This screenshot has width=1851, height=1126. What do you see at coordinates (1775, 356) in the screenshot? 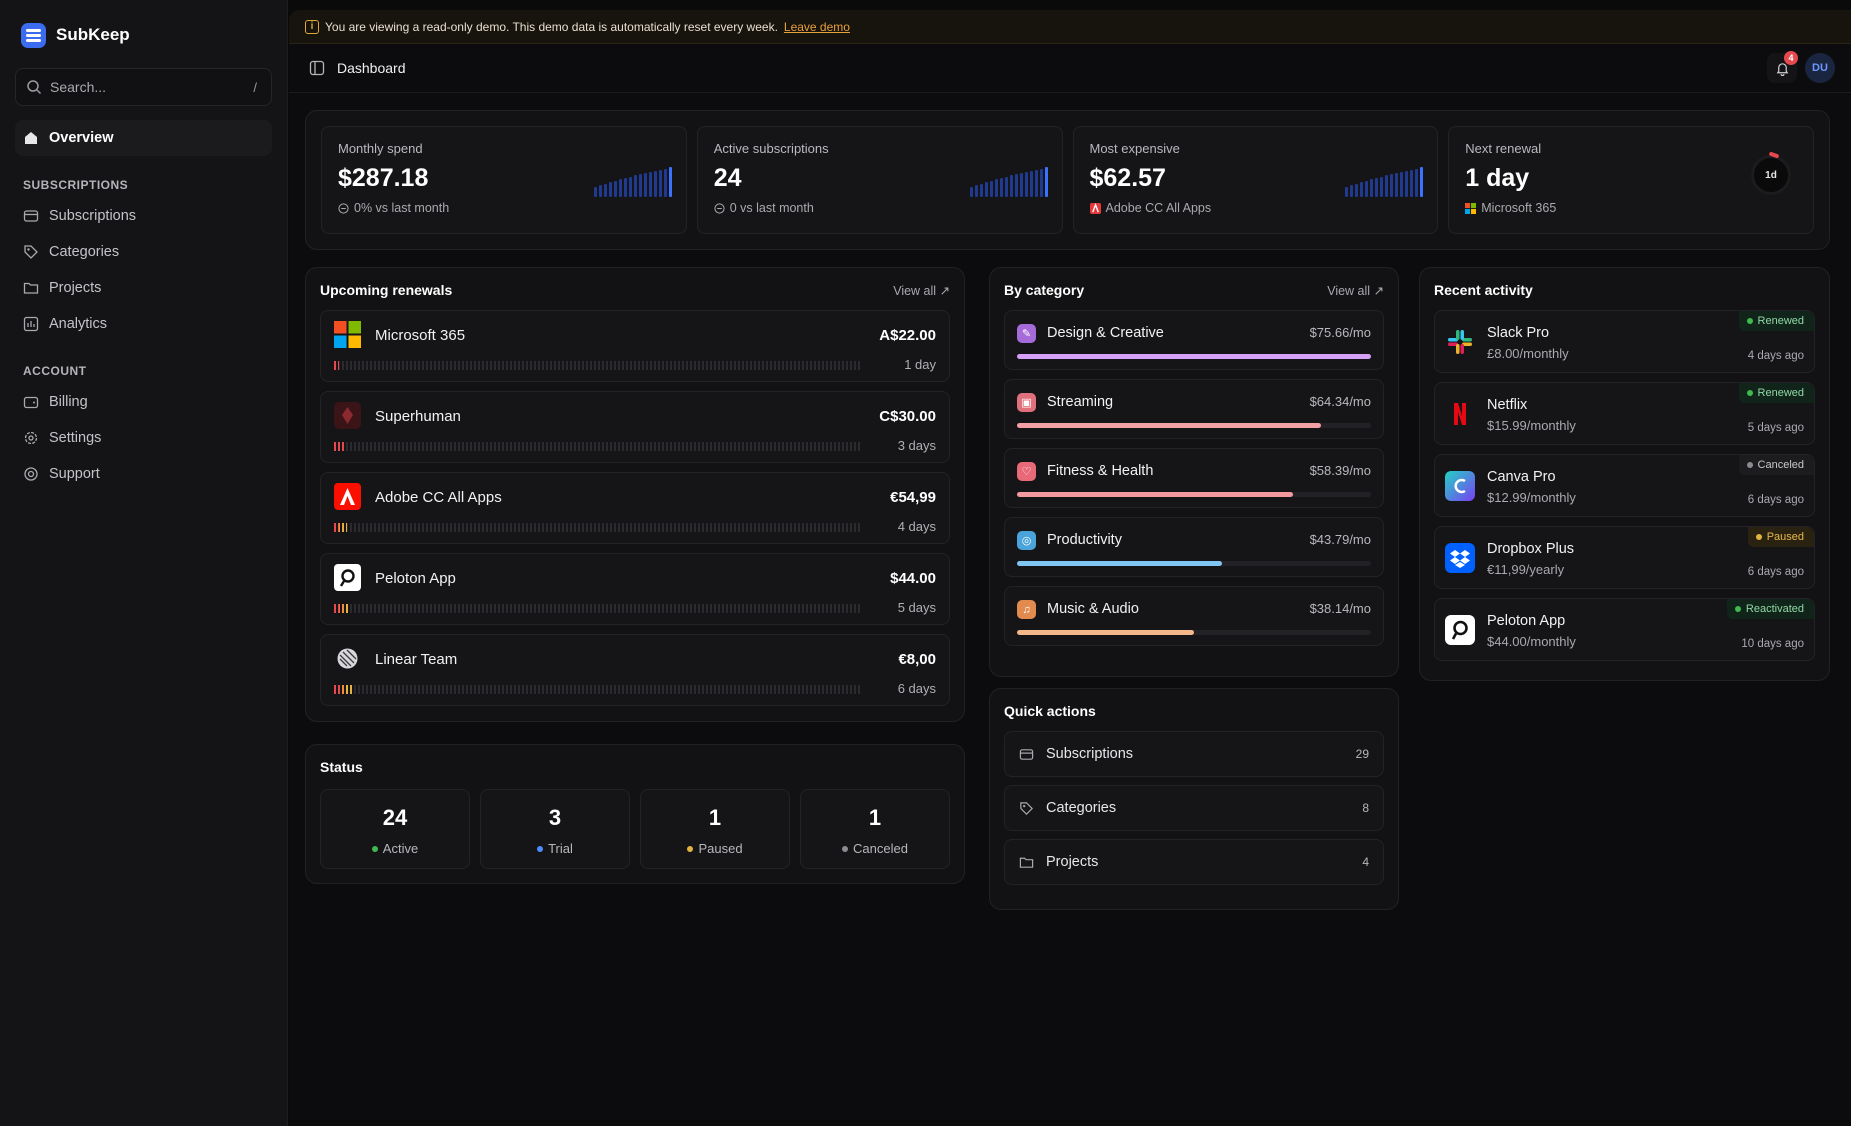
I see `activity-time: 4 days ago` at bounding box center [1775, 356].